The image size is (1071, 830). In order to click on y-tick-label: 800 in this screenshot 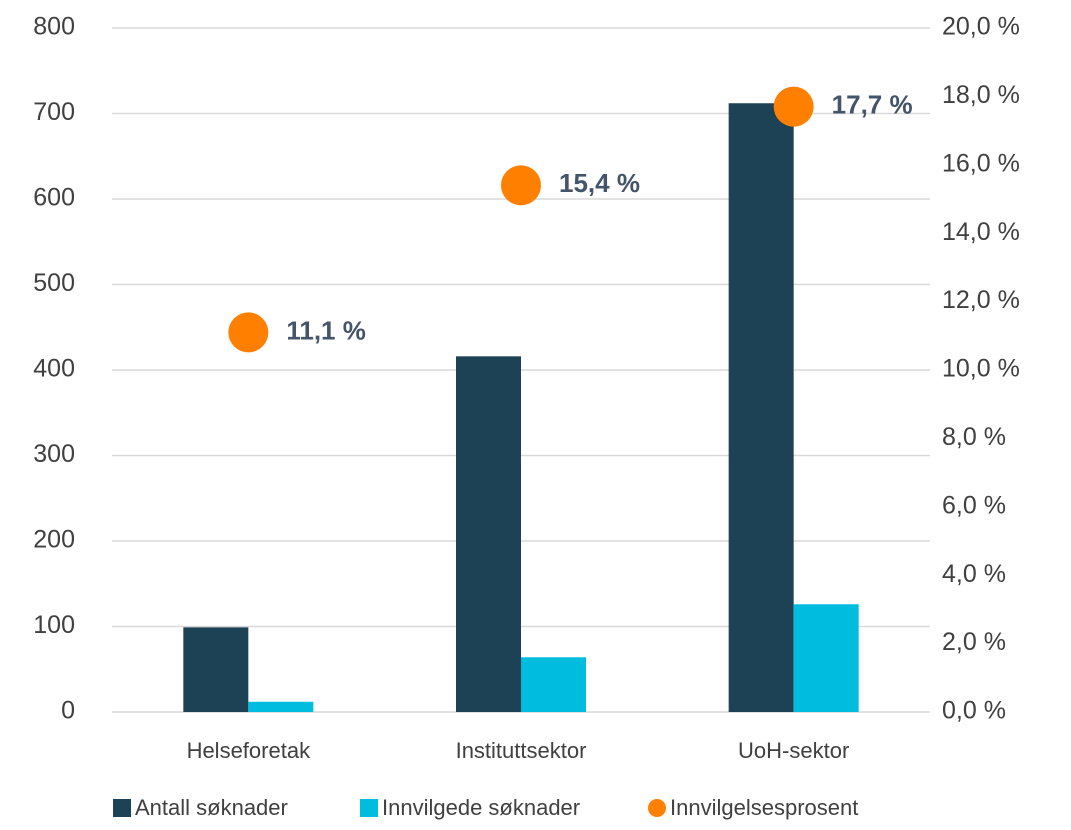, I will do `click(54, 27)`.